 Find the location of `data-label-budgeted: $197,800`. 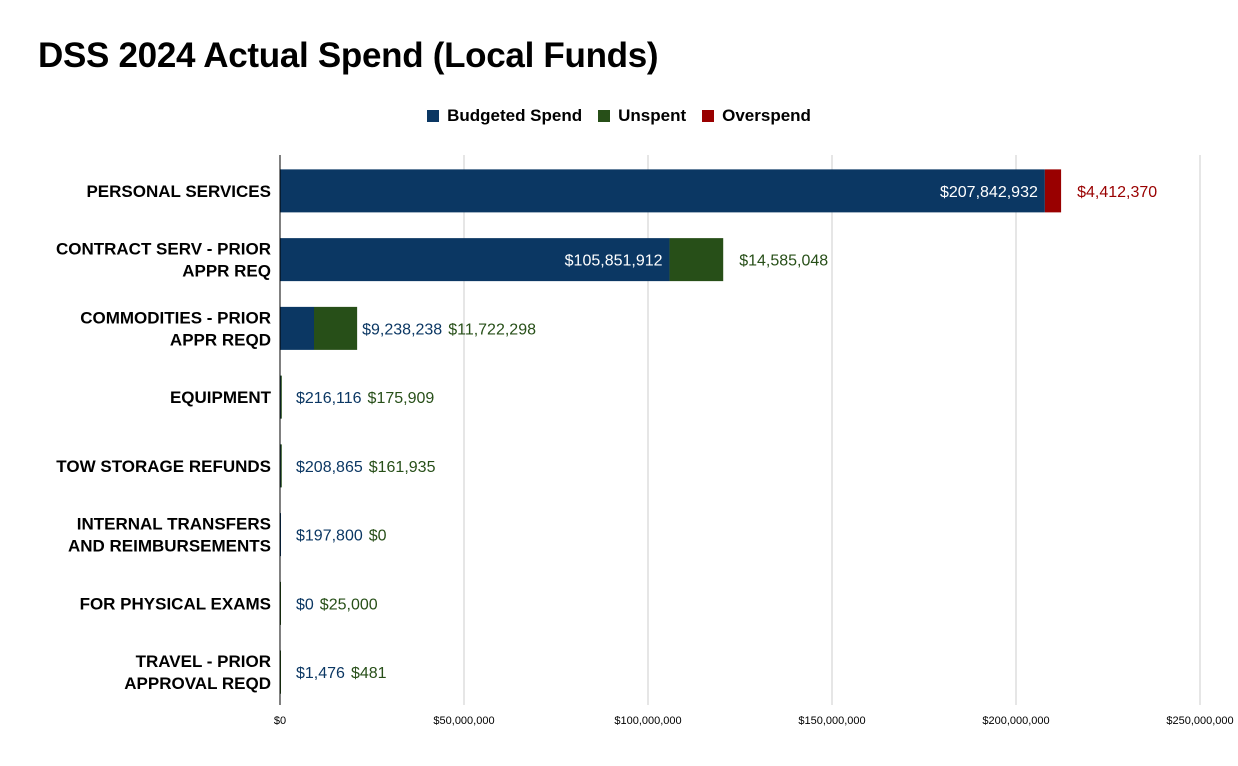

data-label-budgeted: $197,800 is located at coordinates (329, 536).